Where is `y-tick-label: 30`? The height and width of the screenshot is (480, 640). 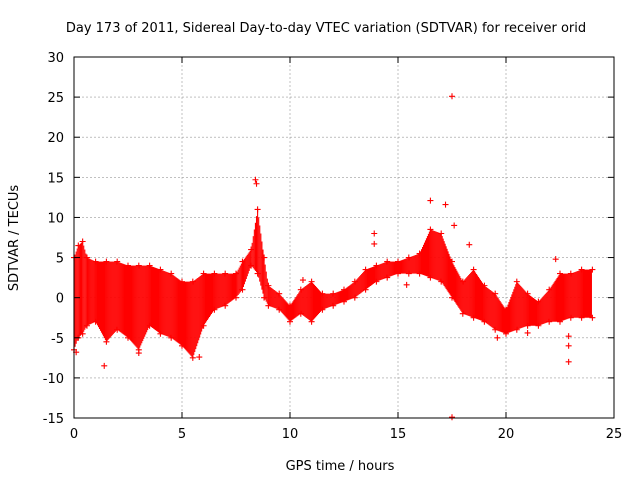
y-tick-label: 30 is located at coordinates (55, 58).